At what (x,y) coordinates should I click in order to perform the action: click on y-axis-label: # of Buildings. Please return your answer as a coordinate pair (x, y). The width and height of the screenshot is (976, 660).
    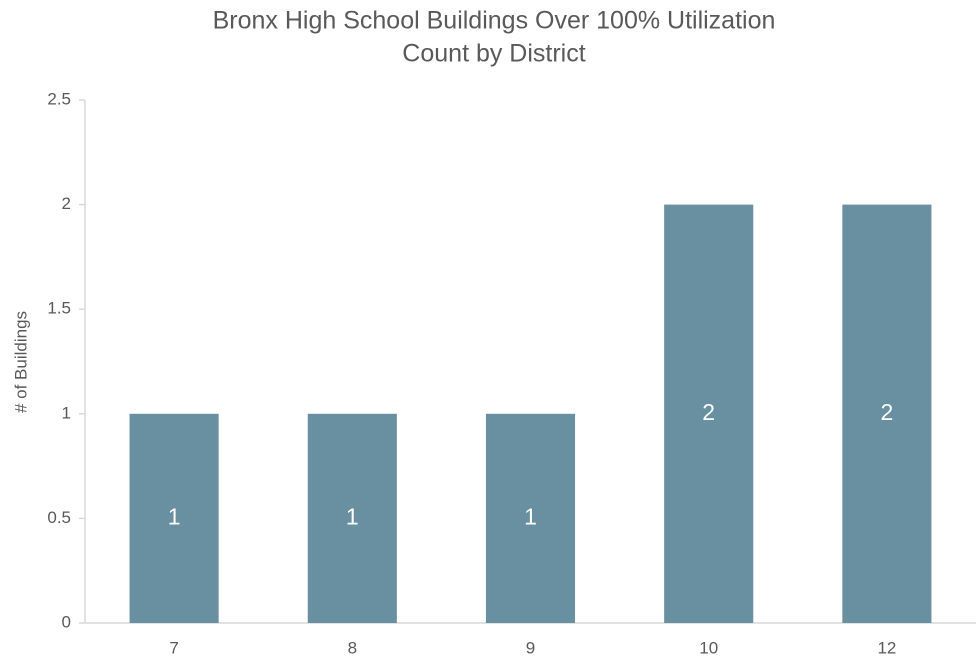
    Looking at the image, I should click on (20, 362).